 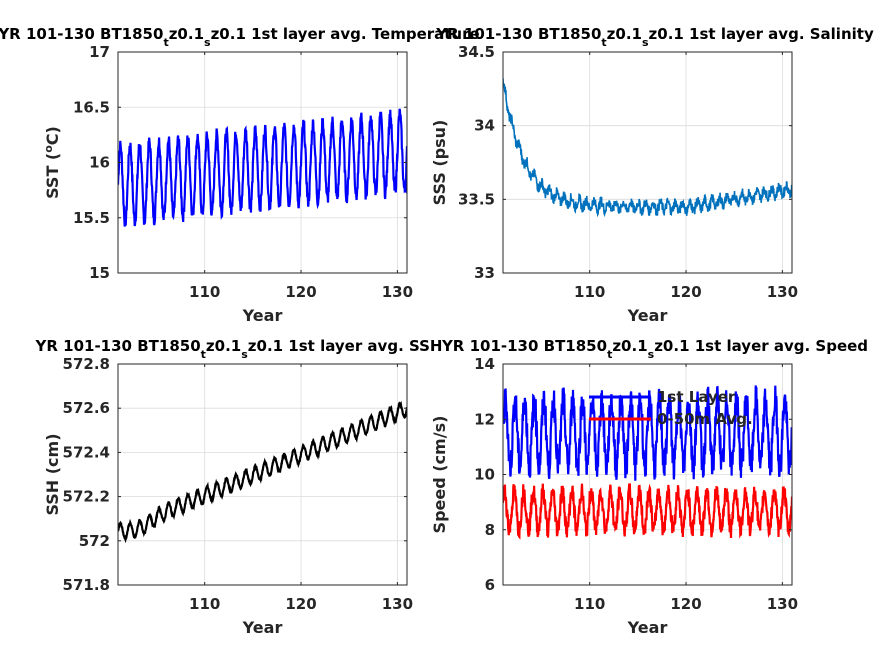 I want to click on y-axis-label: Speed (cm/s), so click(x=439, y=475).